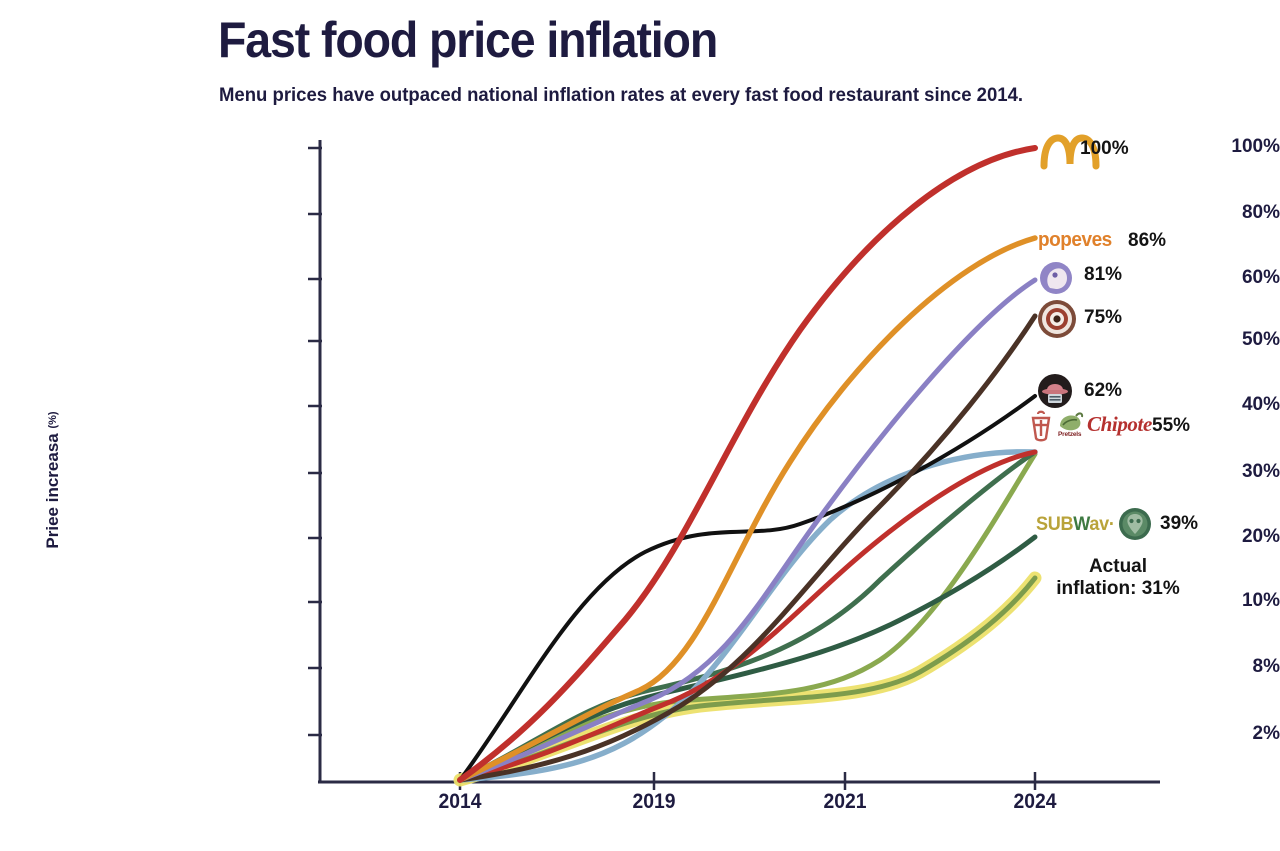 This screenshot has height=851, width=1280. I want to click on end-label-subway: 39%, so click(1179, 523).